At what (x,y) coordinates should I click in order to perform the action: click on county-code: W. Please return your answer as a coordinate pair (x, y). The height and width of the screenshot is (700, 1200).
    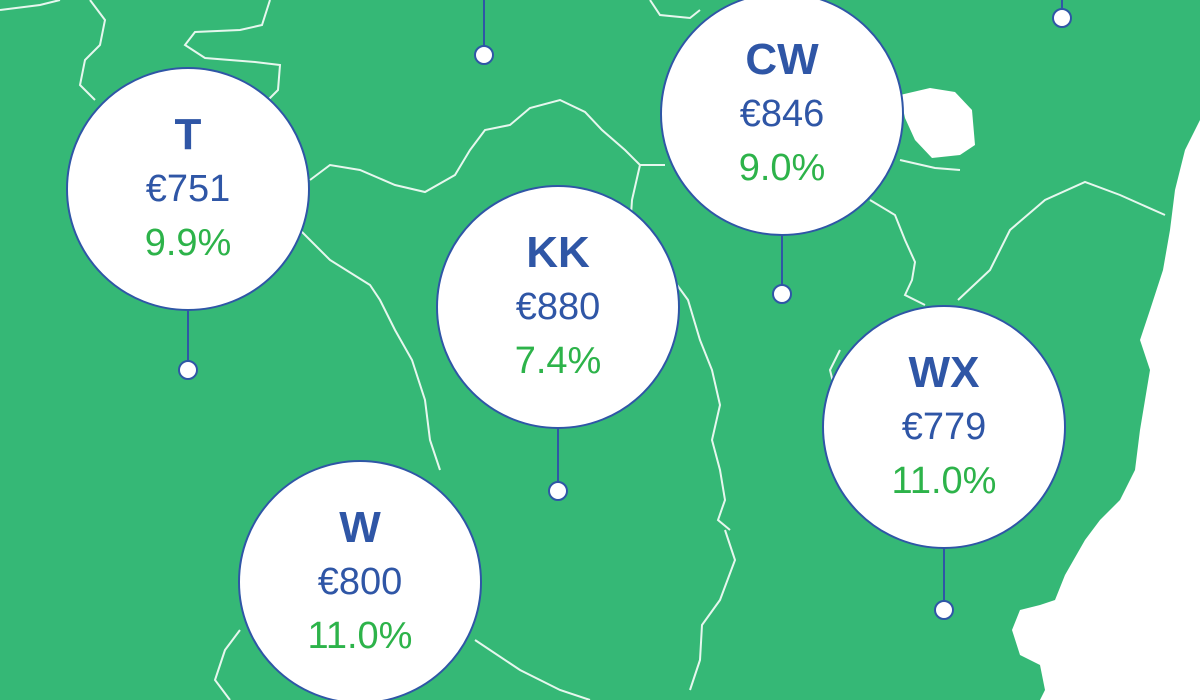
    Looking at the image, I should click on (360, 527).